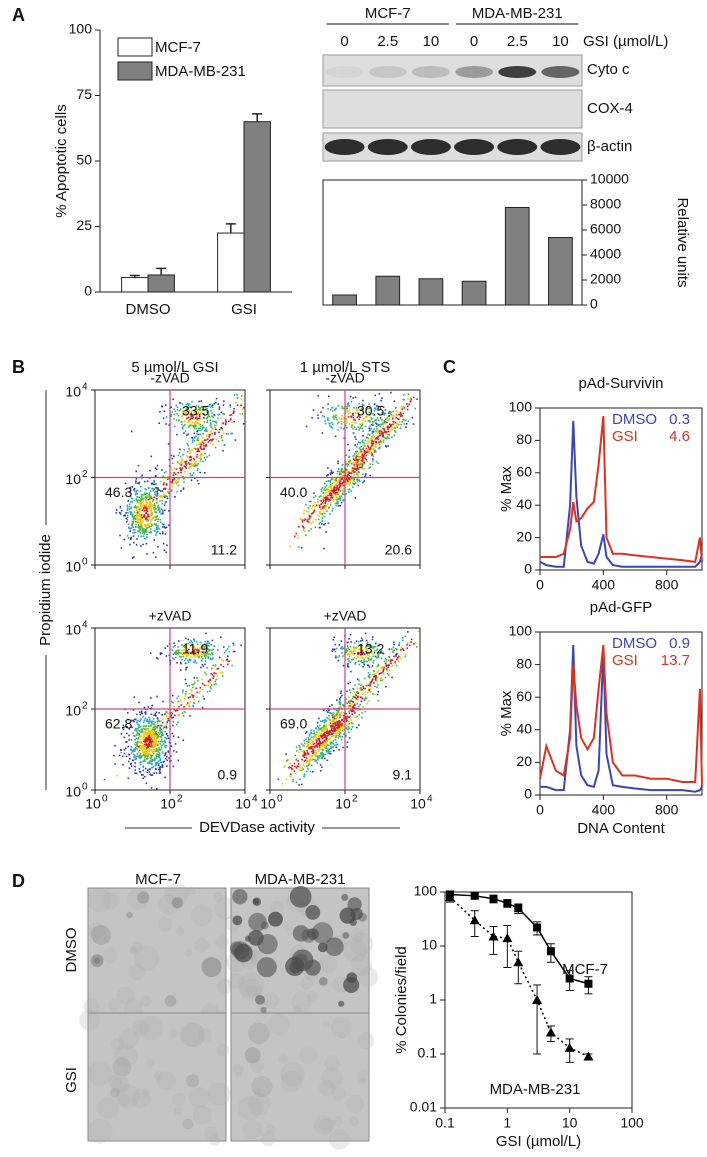  What do you see at coordinates (370, 649) in the screenshot?
I see `quadrant-value: 13.2` at bounding box center [370, 649].